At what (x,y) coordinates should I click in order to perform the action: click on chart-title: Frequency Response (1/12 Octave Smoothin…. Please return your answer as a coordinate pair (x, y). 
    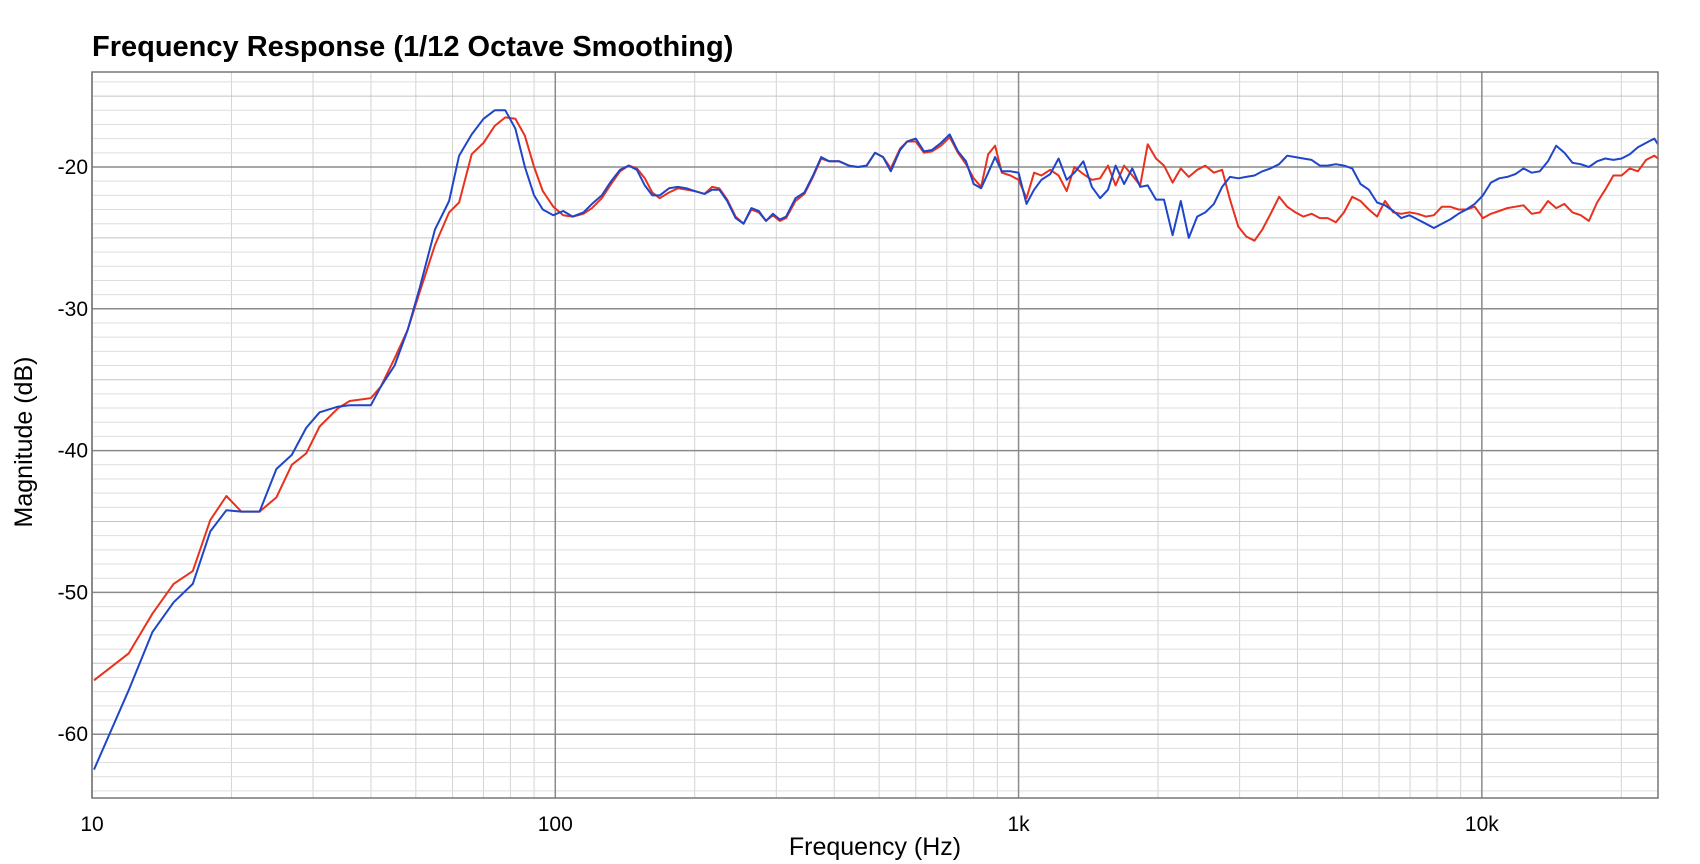
    Looking at the image, I should click on (413, 47).